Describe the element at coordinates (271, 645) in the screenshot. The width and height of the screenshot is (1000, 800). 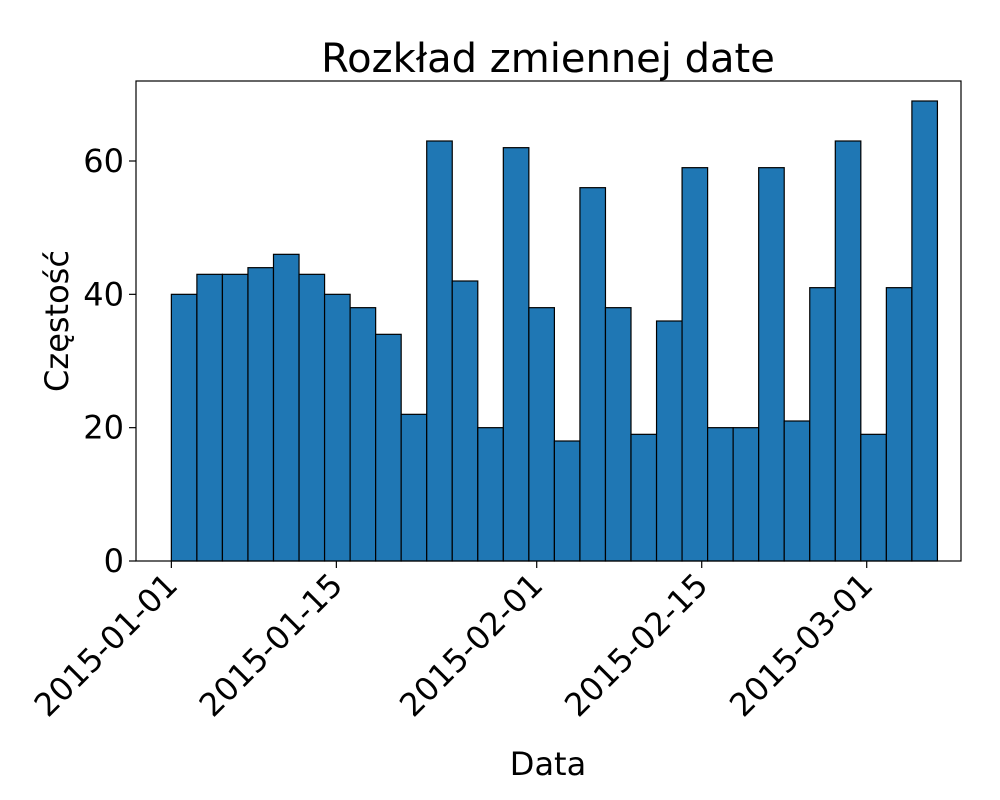
I see `x-tick-label: 2015-01-15` at that location.